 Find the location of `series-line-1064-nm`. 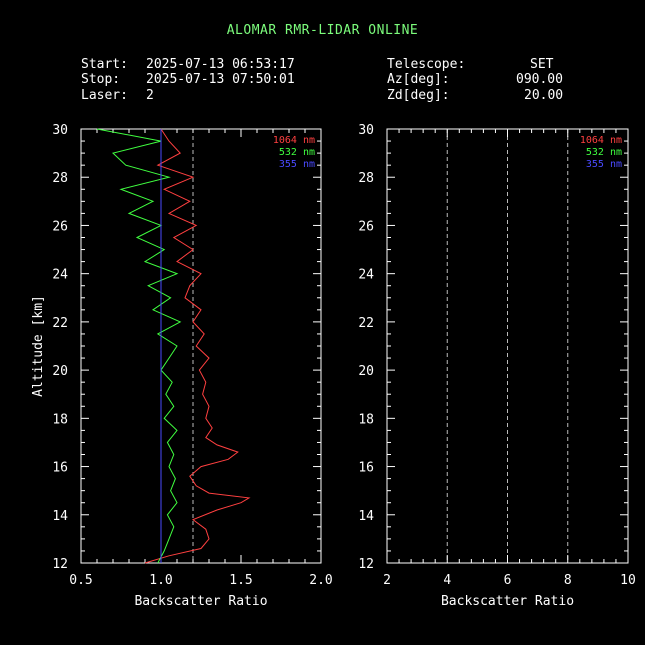

series-line-1064-nm is located at coordinates (197, 346).